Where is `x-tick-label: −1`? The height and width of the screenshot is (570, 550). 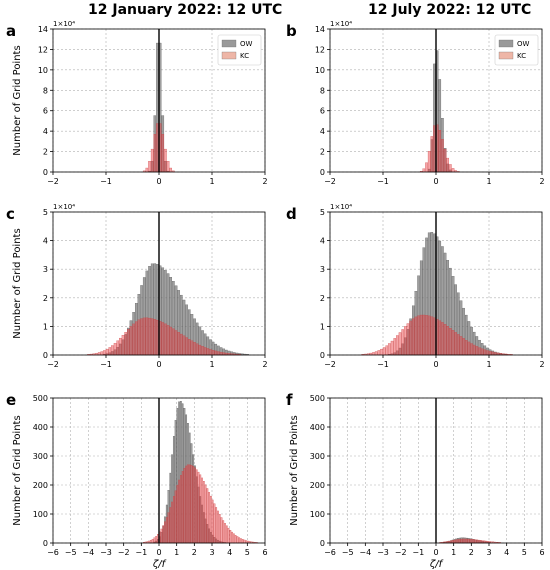
x-tick-label: −1 is located at coordinates (141, 552).